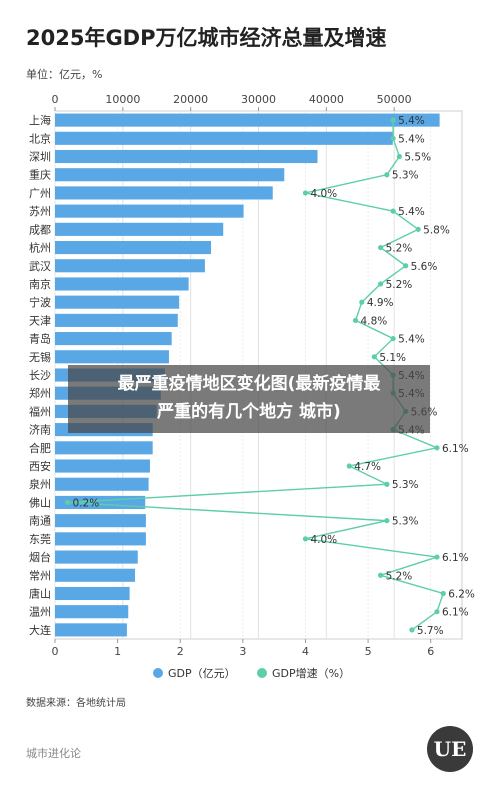  Describe the element at coordinates (40, 484) in the screenshot. I see `category-label: 泉州` at that location.